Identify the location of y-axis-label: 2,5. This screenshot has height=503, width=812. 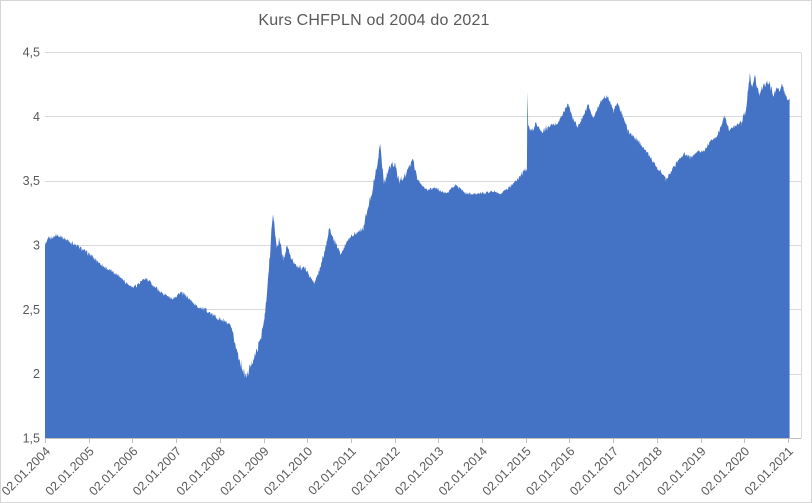
(31, 310).